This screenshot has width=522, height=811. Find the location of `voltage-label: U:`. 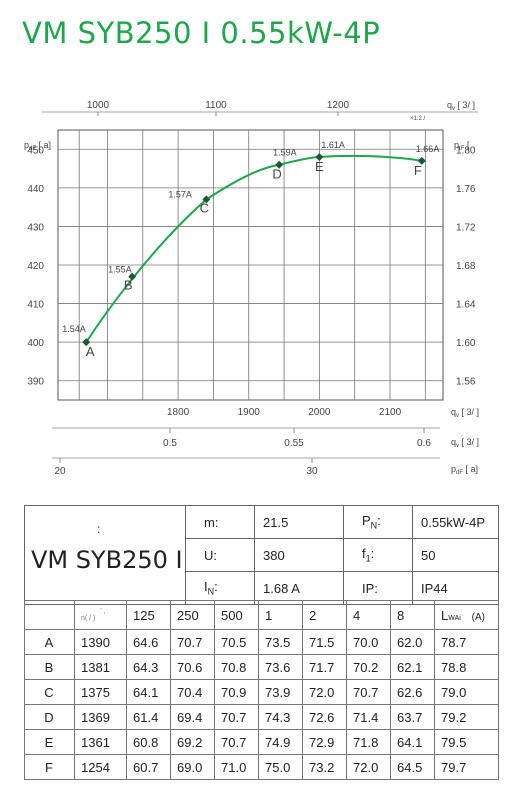

voltage-label: U: is located at coordinates (220, 555).